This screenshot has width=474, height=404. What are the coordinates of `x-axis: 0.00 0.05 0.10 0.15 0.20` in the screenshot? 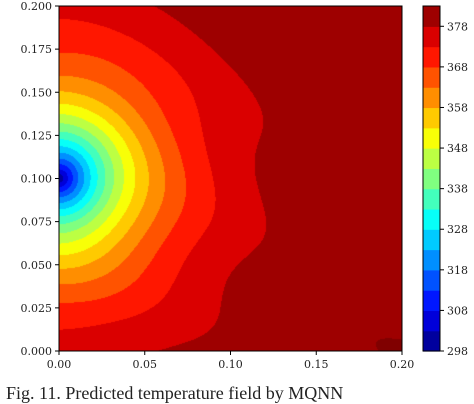 It's located at (231, 361).